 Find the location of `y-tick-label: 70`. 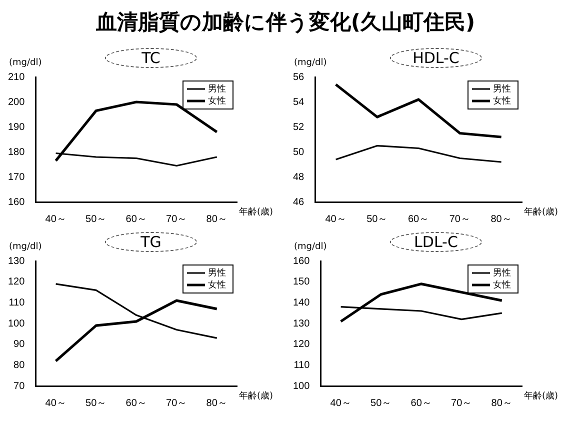

y-tick-label: 70 is located at coordinates (20, 386).